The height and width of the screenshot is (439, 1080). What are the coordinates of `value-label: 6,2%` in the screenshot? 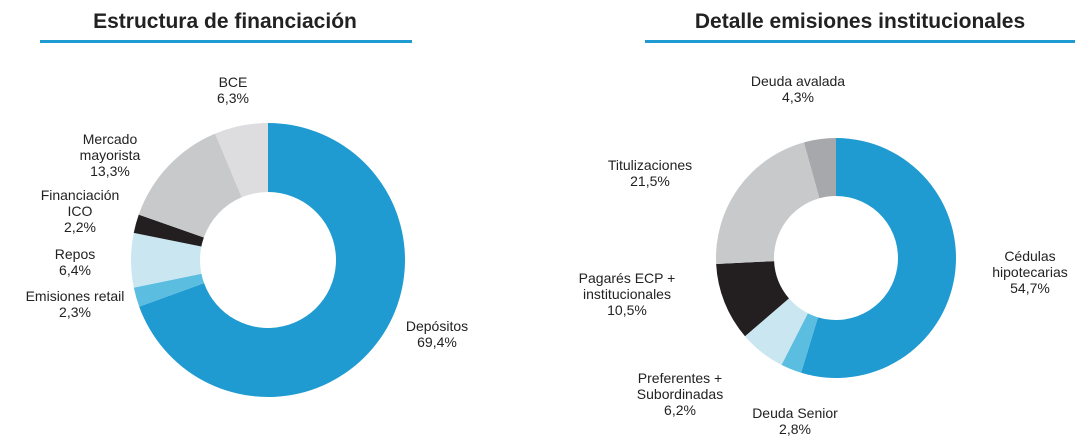 It's located at (680, 410).